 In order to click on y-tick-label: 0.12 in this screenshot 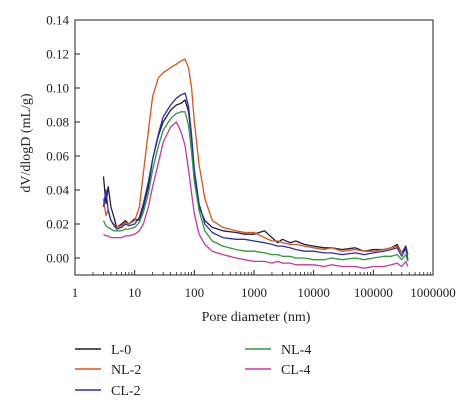, I will do `click(57, 54)`.